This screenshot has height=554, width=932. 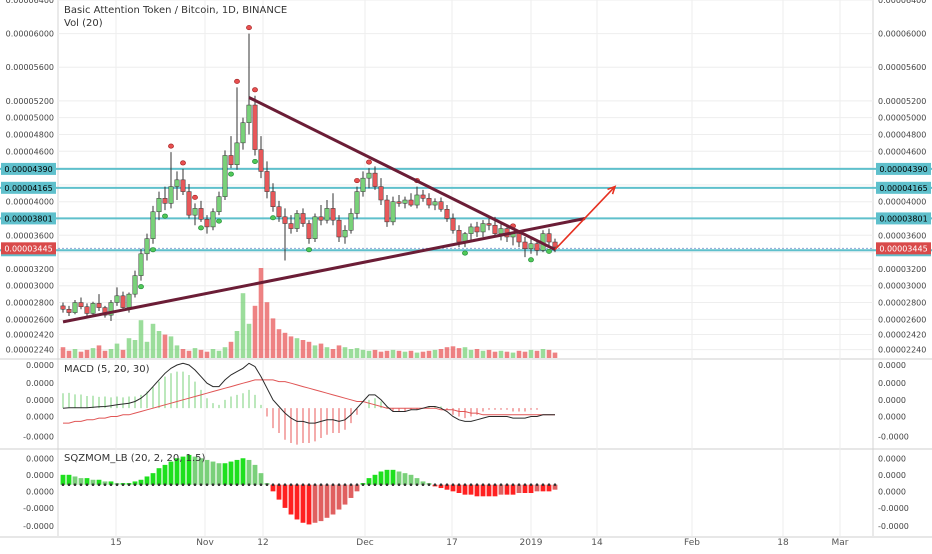 What do you see at coordinates (135, 458) in the screenshot?
I see `sqz-label: SQZMOM_LB (20, 2, 20, 1.5)` at bounding box center [135, 458].